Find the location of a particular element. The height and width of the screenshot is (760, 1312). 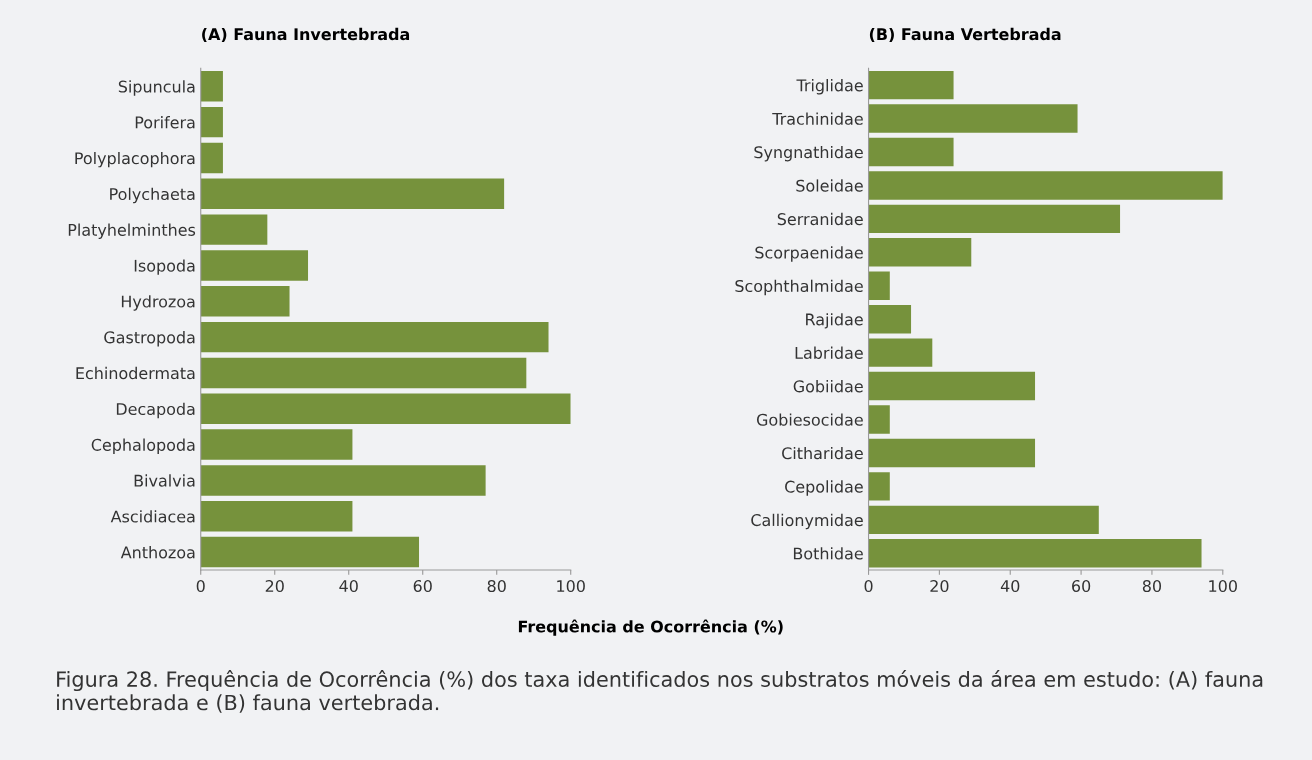

y-tick-label: Soleidae is located at coordinates (829, 185).